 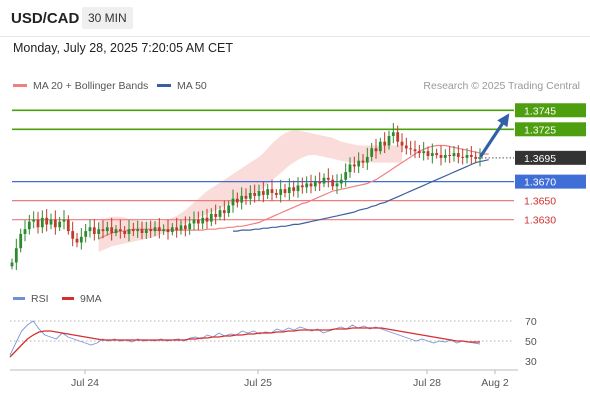 I want to click on level-text: 1.3695, so click(x=540, y=159).